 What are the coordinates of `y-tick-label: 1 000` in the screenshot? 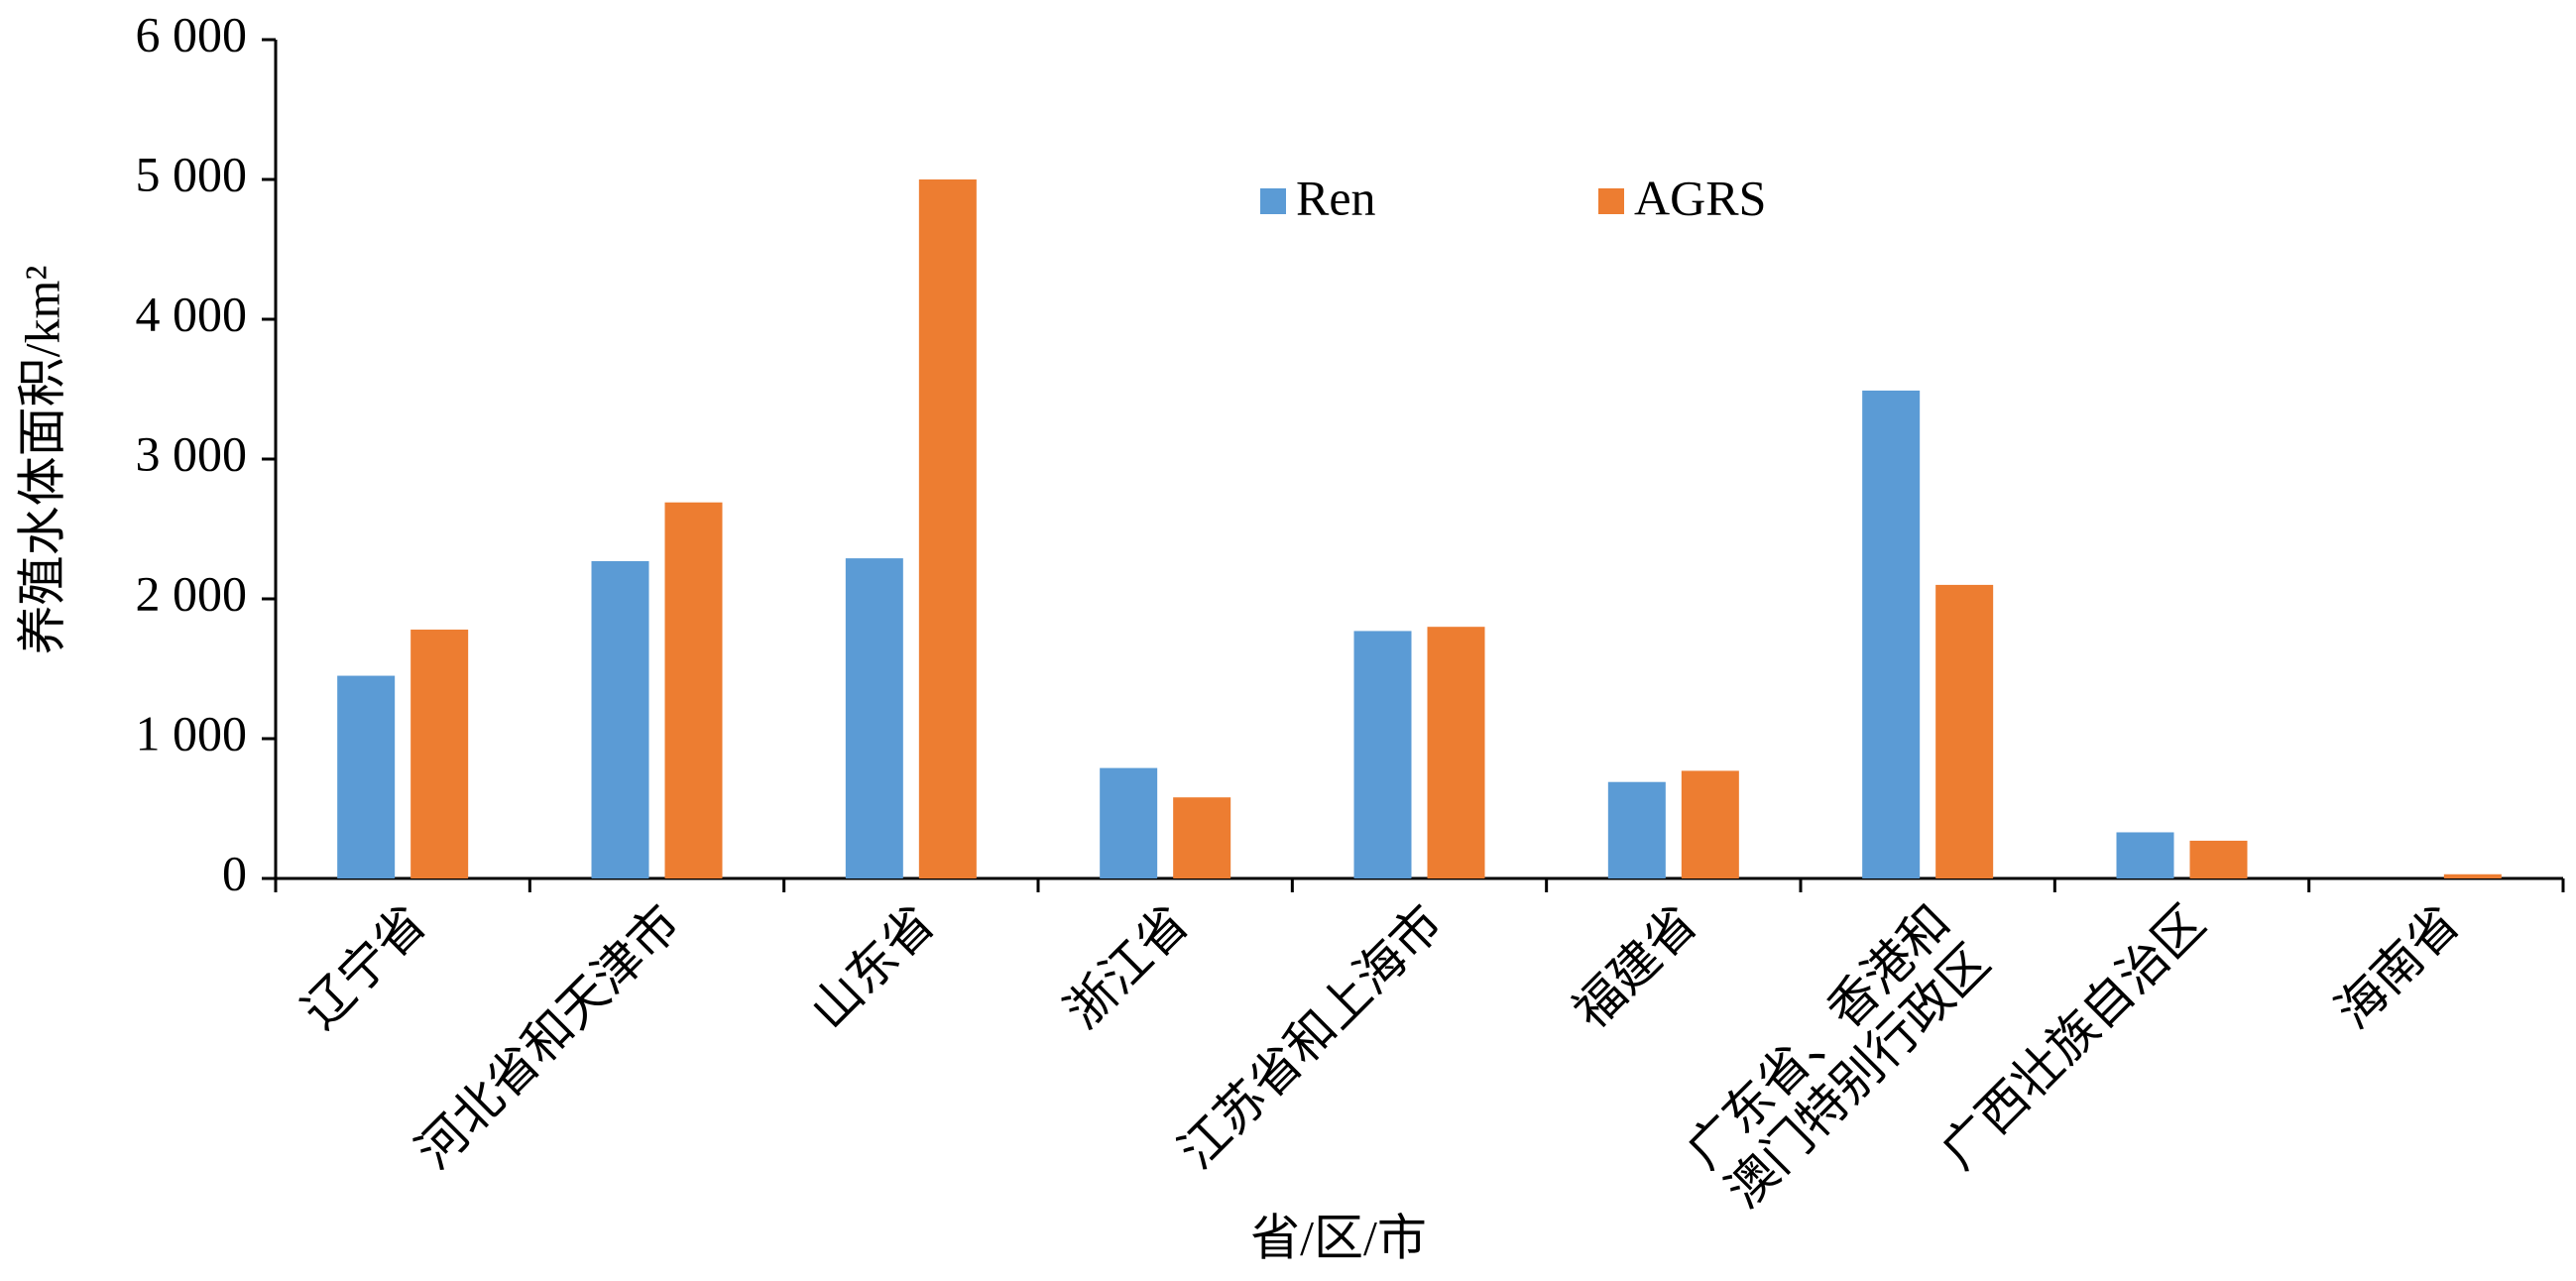 It's located at (192, 732).